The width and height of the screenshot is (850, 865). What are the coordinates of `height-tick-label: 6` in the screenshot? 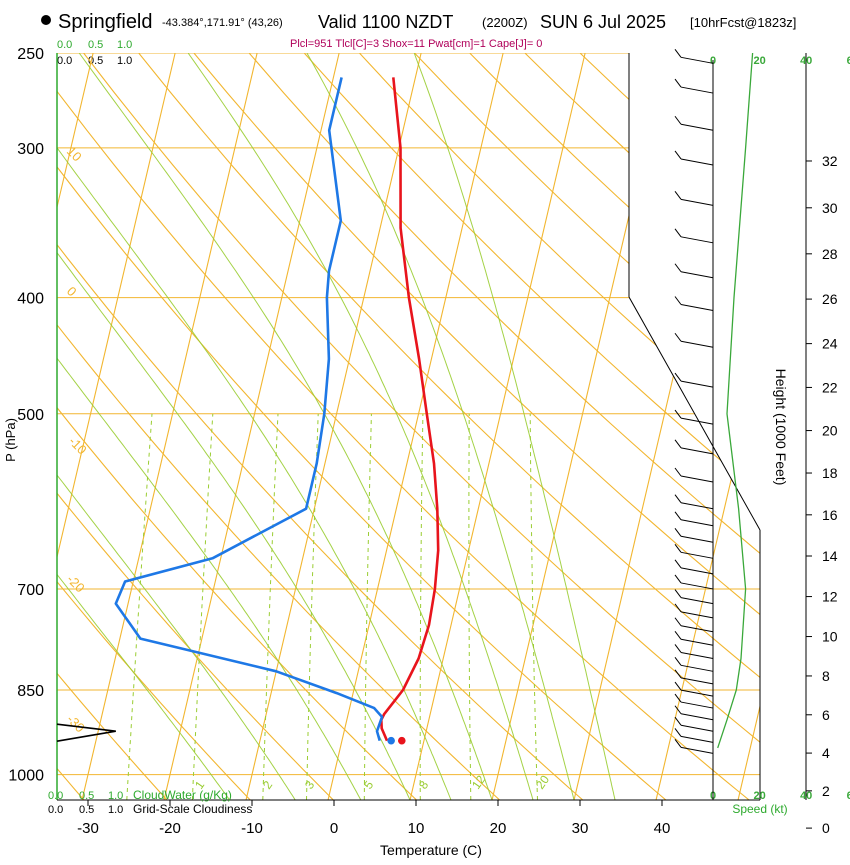 It's located at (826, 715).